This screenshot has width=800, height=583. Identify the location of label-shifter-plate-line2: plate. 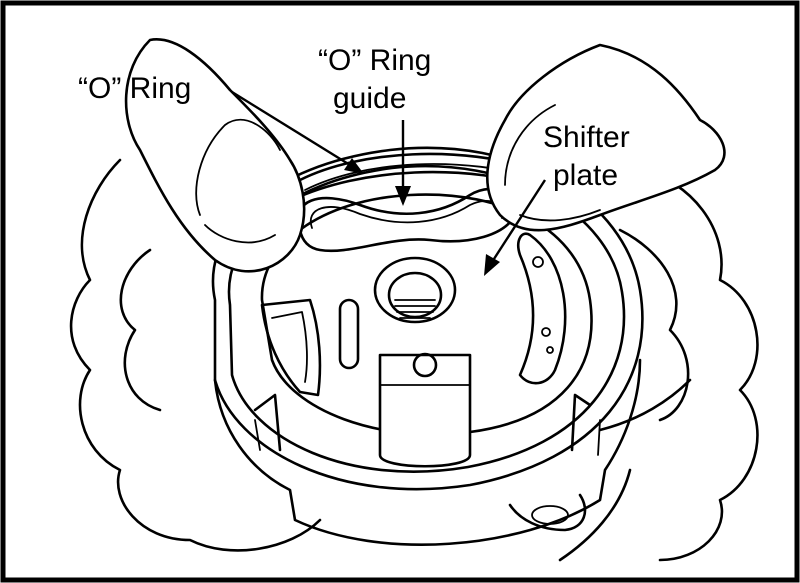
(585, 175).